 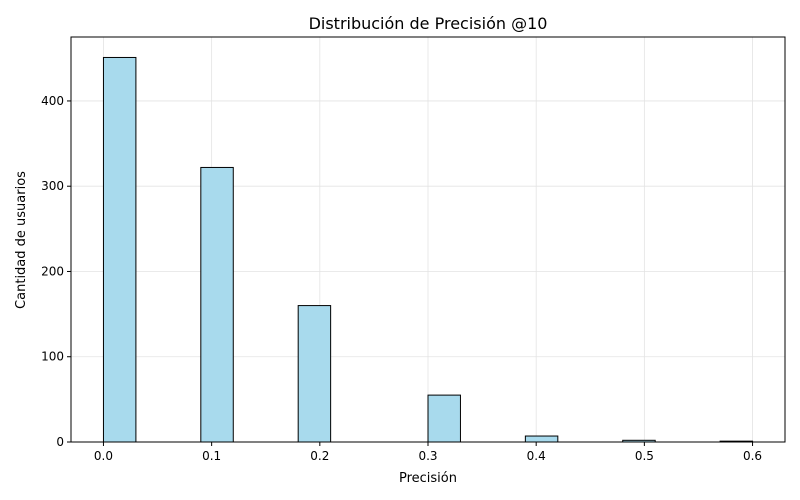 I want to click on x-axis-label: Precisión, so click(x=428, y=478).